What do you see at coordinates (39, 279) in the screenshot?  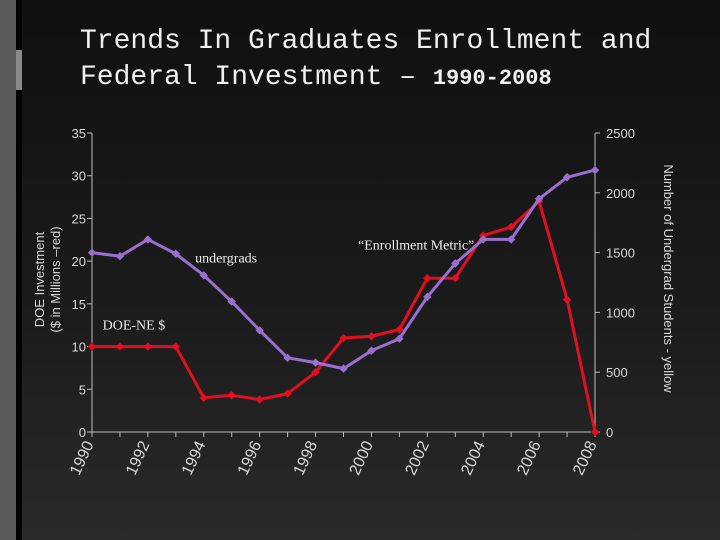 I see `left-axis-label-line-1: DOE Investment` at bounding box center [39, 279].